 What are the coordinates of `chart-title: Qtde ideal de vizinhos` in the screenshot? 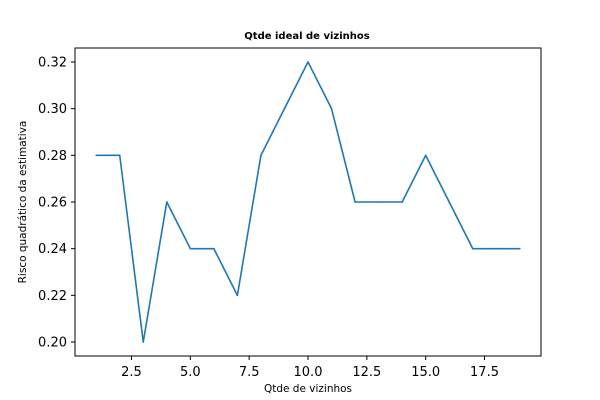 It's located at (306, 36).